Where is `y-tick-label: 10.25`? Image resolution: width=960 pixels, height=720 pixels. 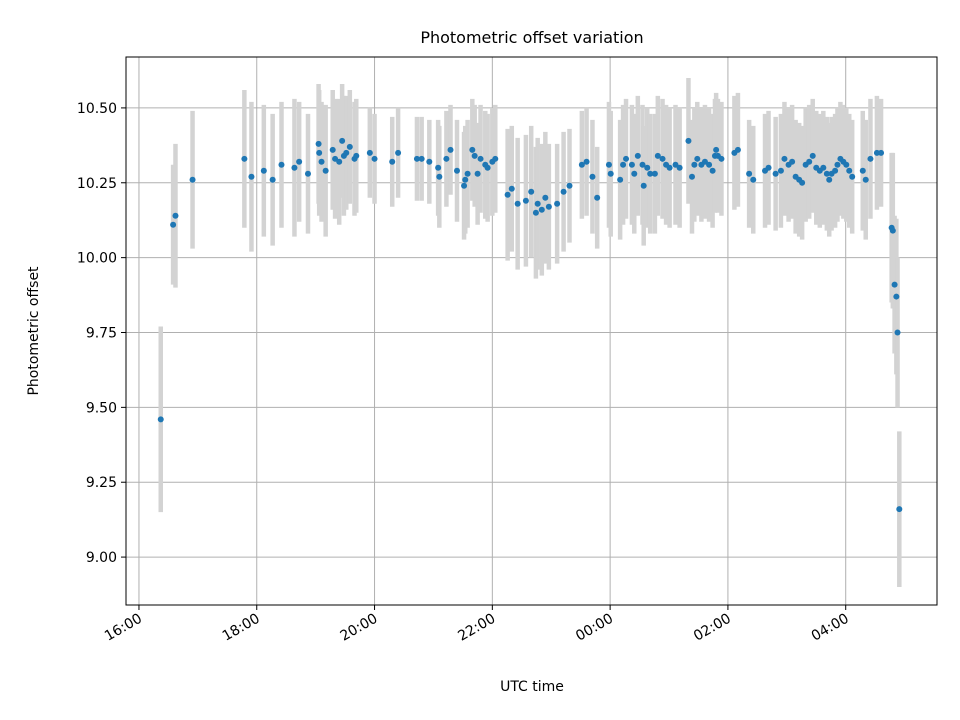
y-tick-label: 10.25 is located at coordinates (97, 184).